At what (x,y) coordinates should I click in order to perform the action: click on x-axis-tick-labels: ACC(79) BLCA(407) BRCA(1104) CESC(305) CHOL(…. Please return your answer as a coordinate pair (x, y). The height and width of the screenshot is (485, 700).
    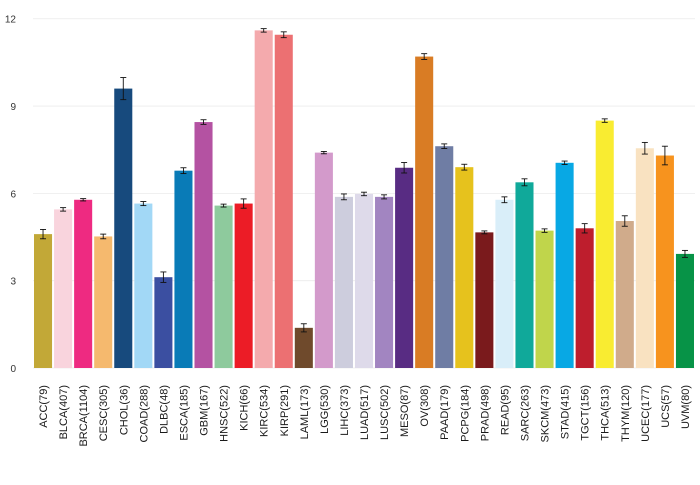
    Looking at the image, I should click on (365, 416).